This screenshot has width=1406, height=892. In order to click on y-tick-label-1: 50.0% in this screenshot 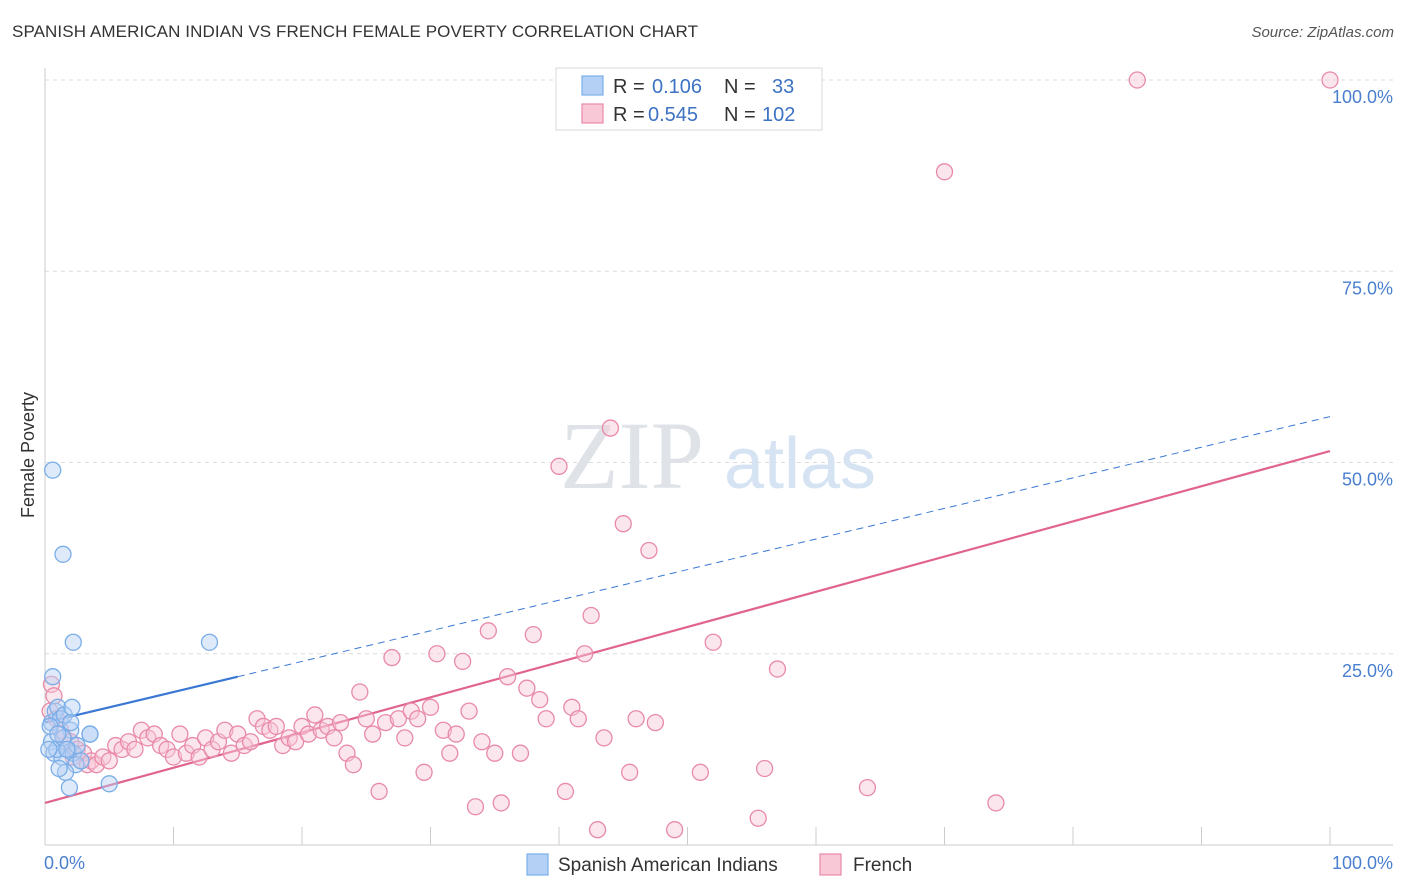, I will do `click(1367, 480)`.